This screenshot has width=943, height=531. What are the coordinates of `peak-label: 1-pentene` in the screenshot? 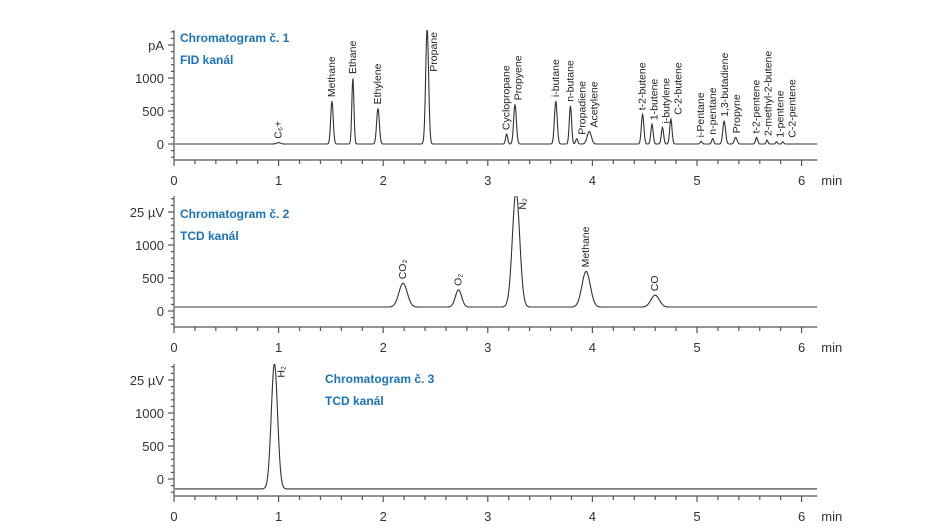 It's located at (781, 113).